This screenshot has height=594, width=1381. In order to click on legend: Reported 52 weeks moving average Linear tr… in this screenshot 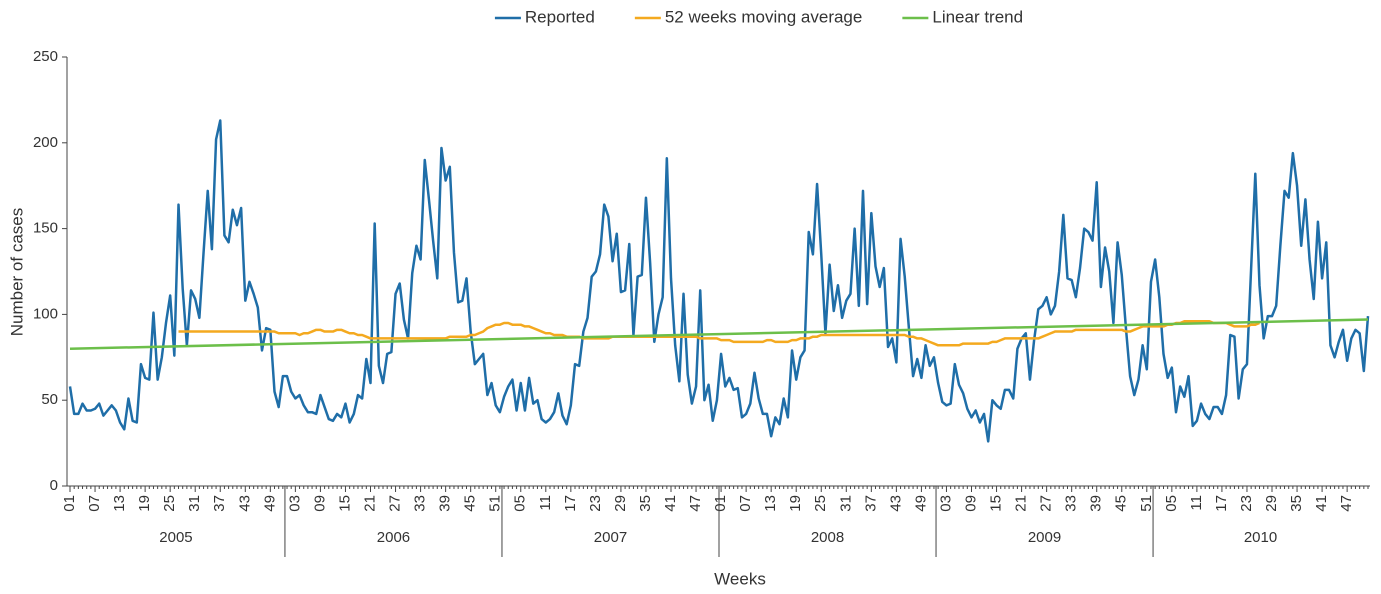, I will do `click(758, 16)`.